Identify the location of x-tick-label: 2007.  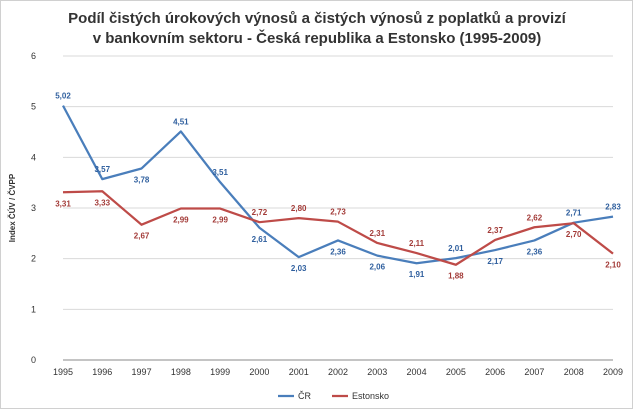
(534, 372).